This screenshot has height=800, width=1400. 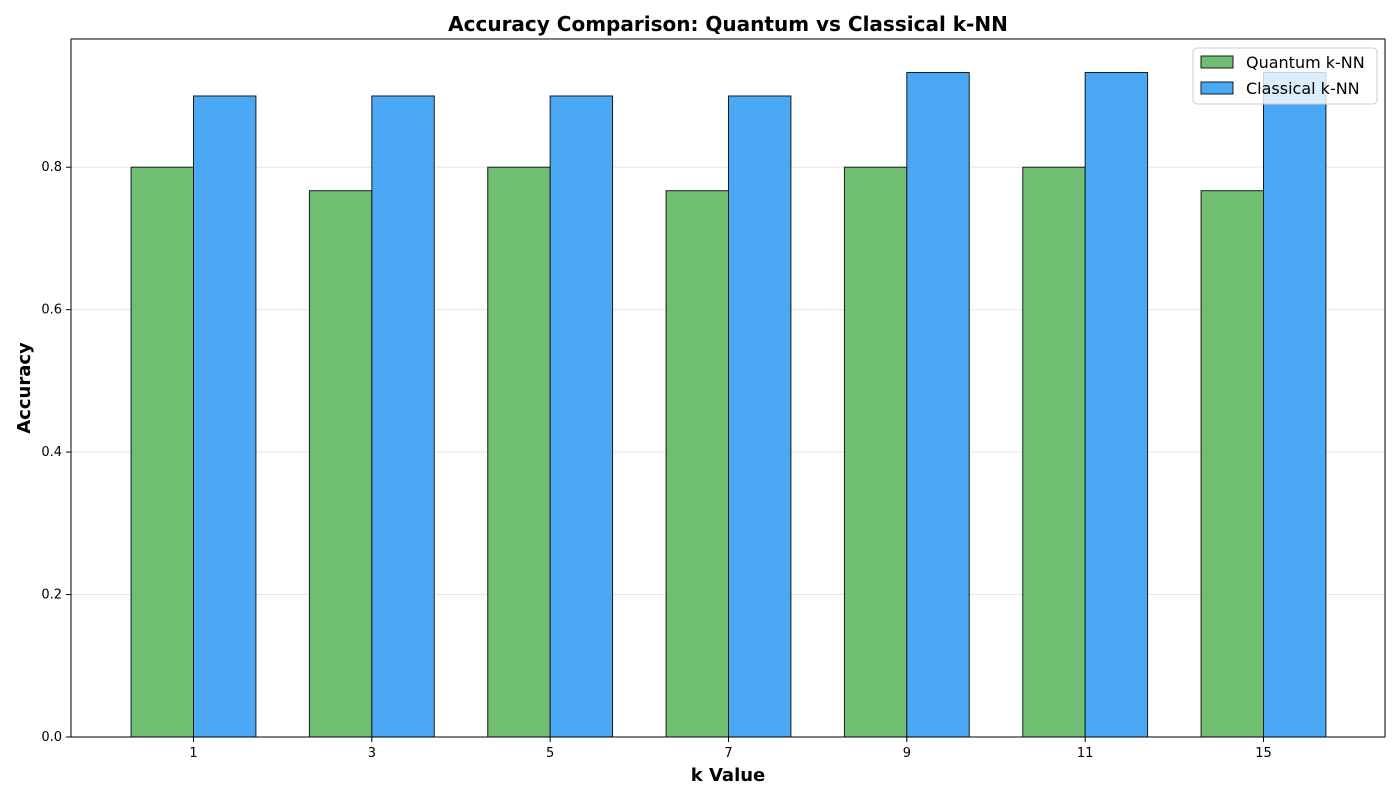 What do you see at coordinates (51, 737) in the screenshot?
I see `y-tick-label: 0.0` at bounding box center [51, 737].